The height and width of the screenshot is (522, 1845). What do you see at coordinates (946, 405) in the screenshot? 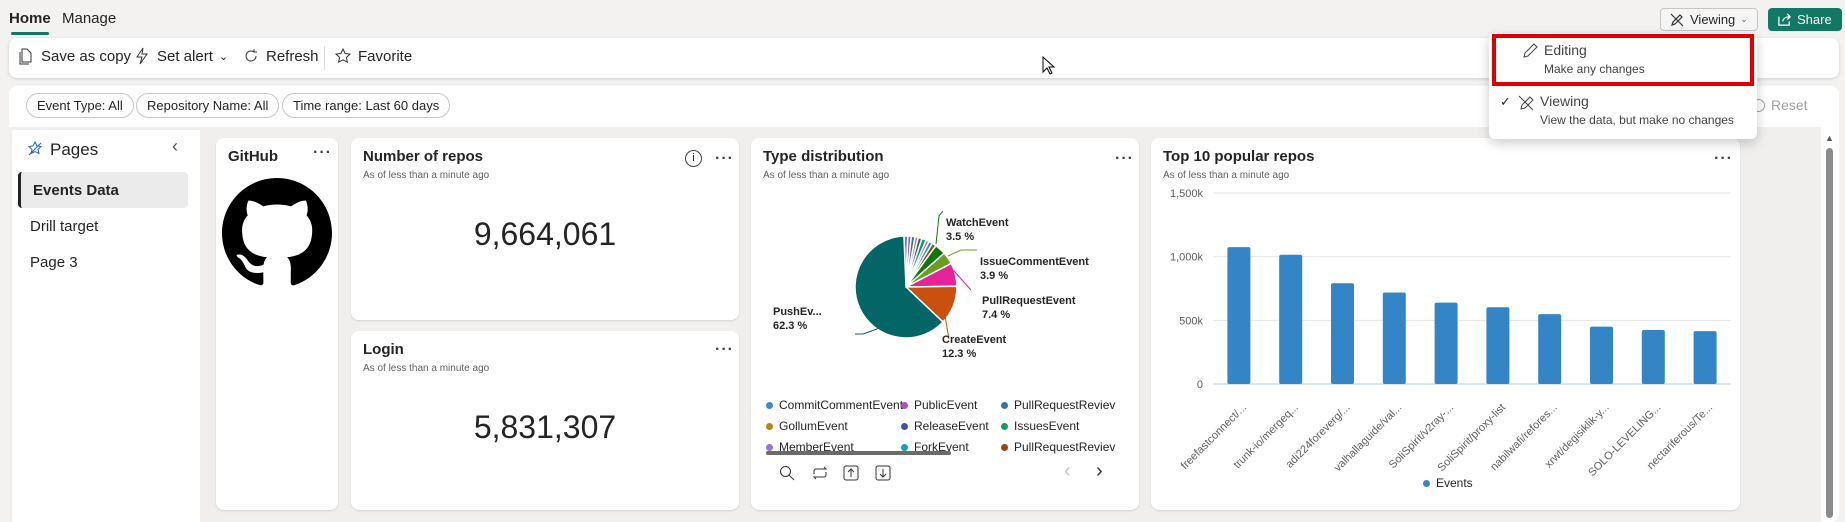
I see `legend-label: PublicEvent` at bounding box center [946, 405].